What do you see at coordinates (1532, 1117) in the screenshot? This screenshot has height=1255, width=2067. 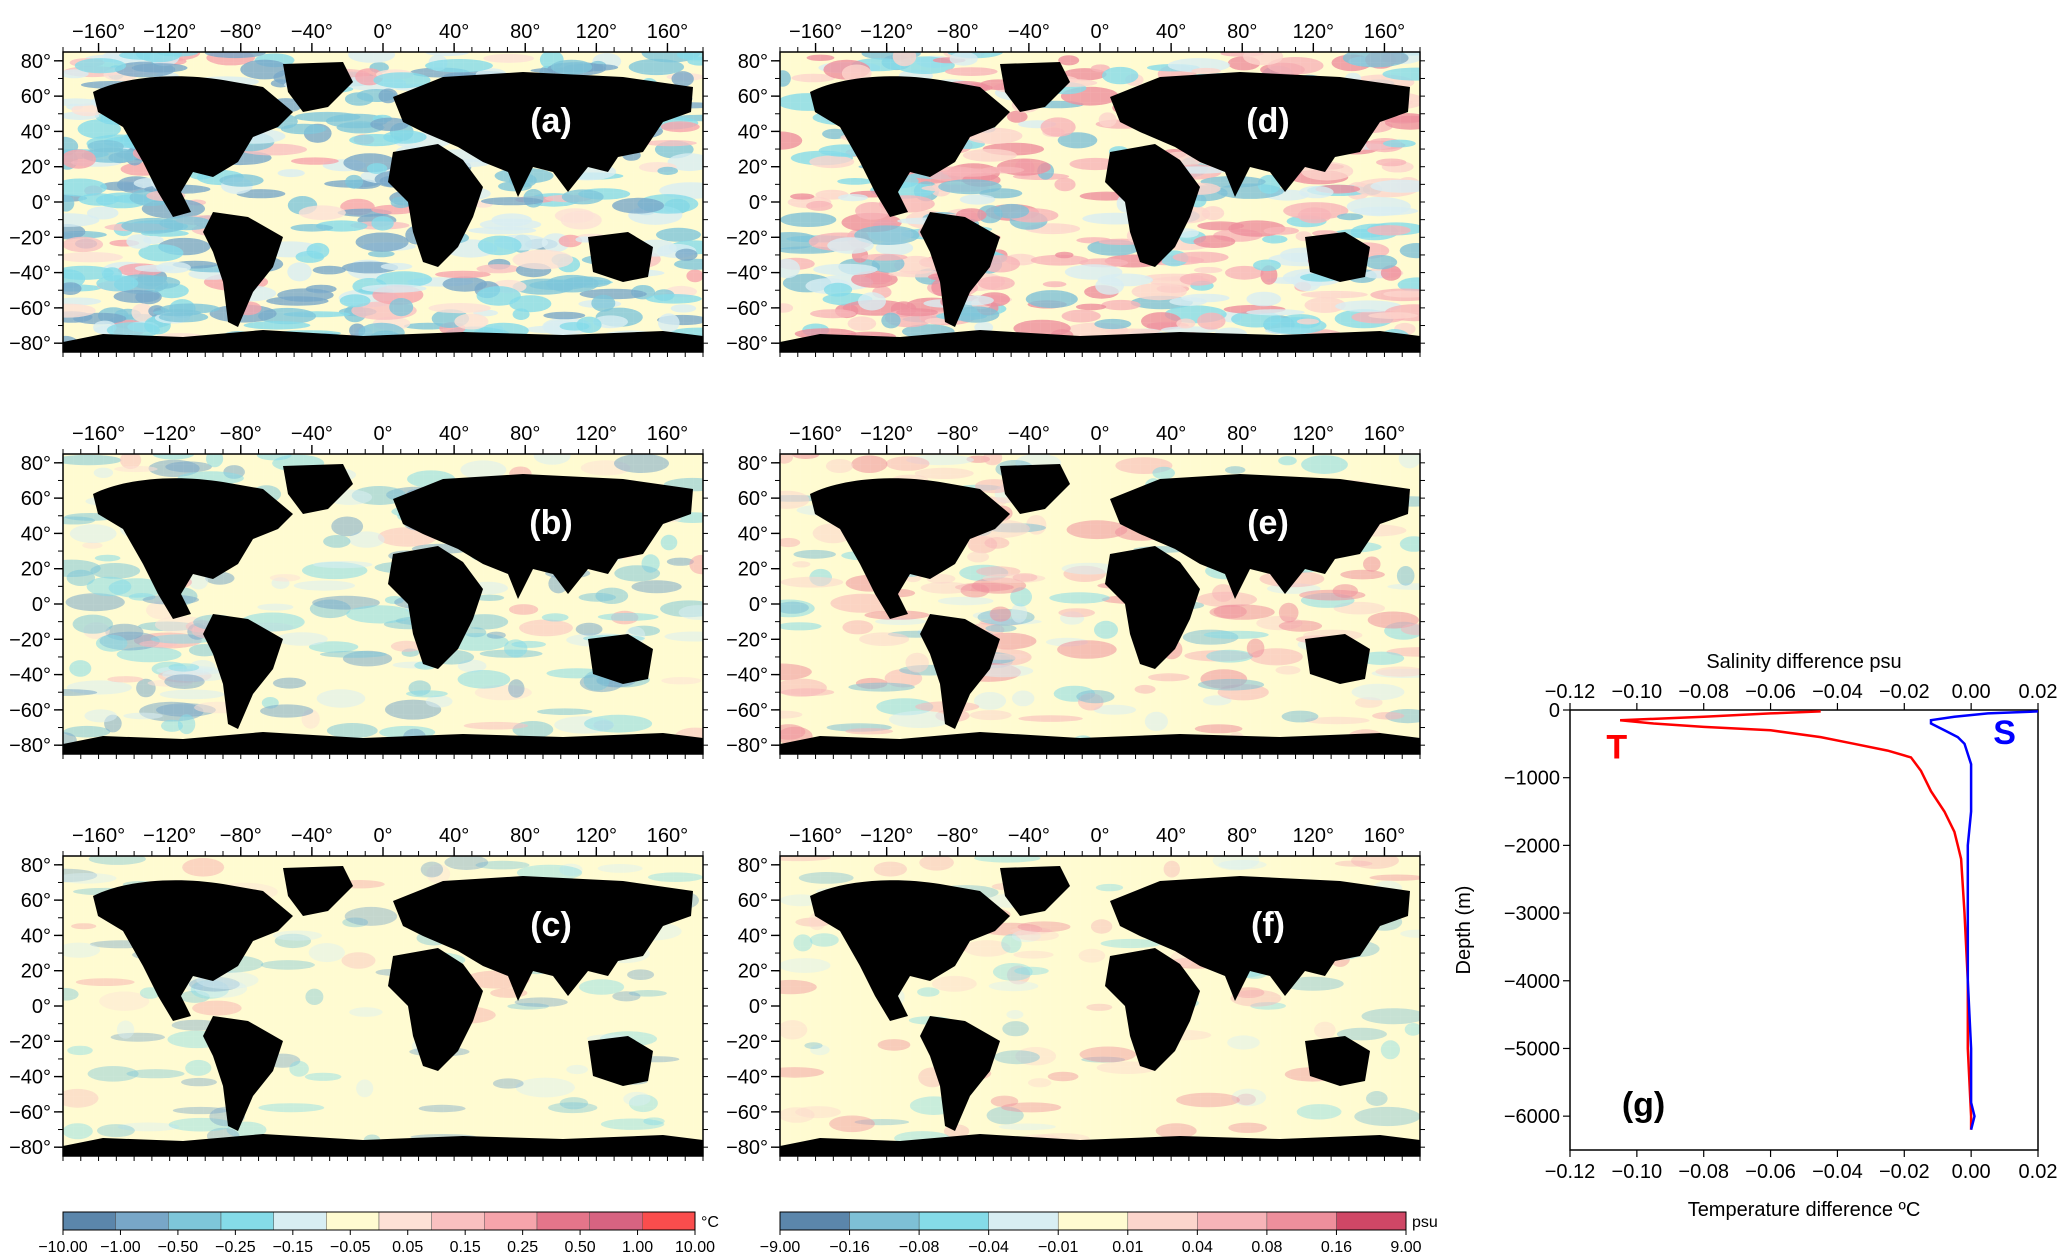 I see `y-tick-label: −6000` at bounding box center [1532, 1117].